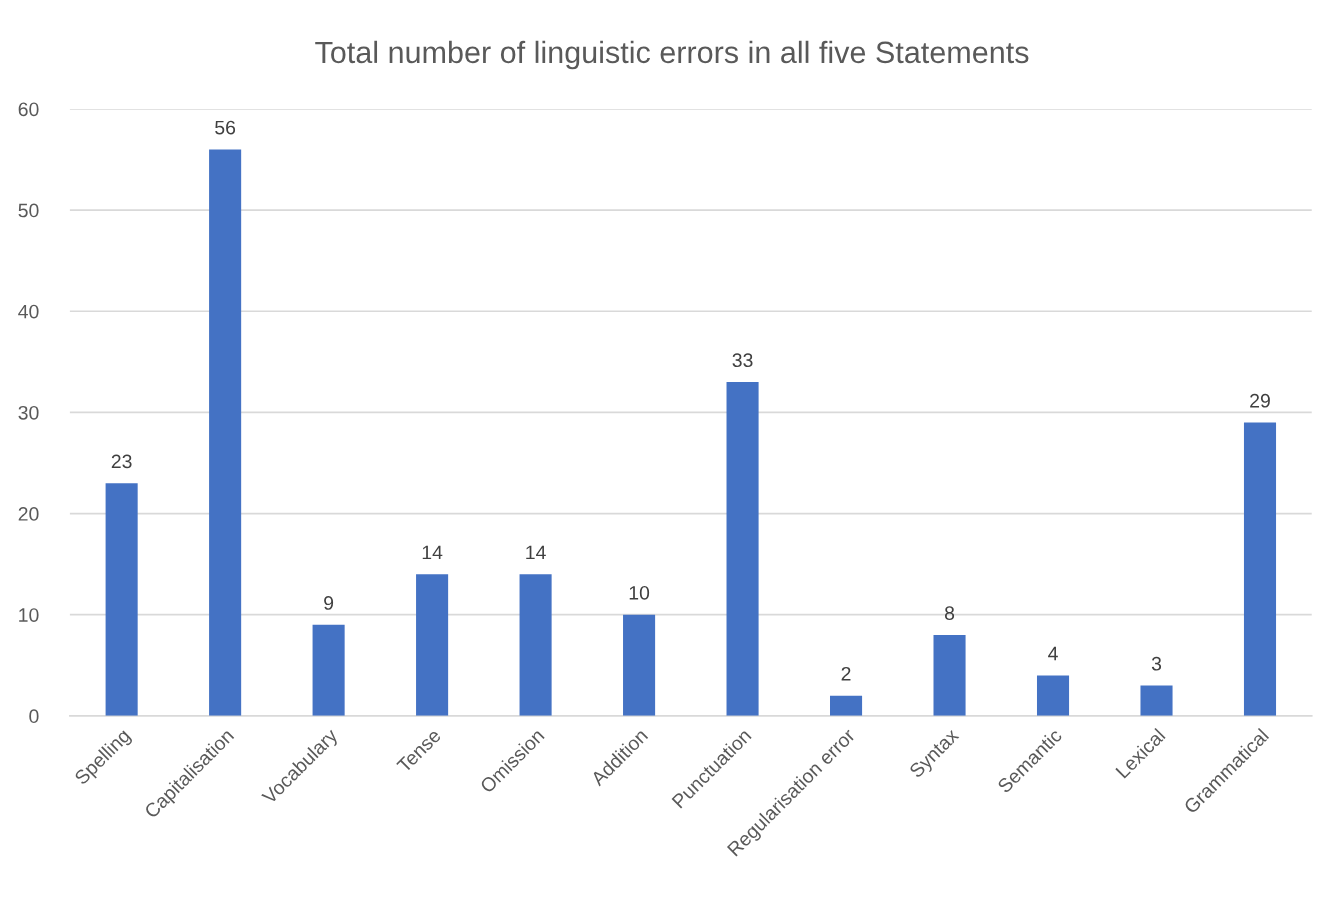 This screenshot has height=905, width=1344. I want to click on y-tick-label: 20, so click(28, 514).